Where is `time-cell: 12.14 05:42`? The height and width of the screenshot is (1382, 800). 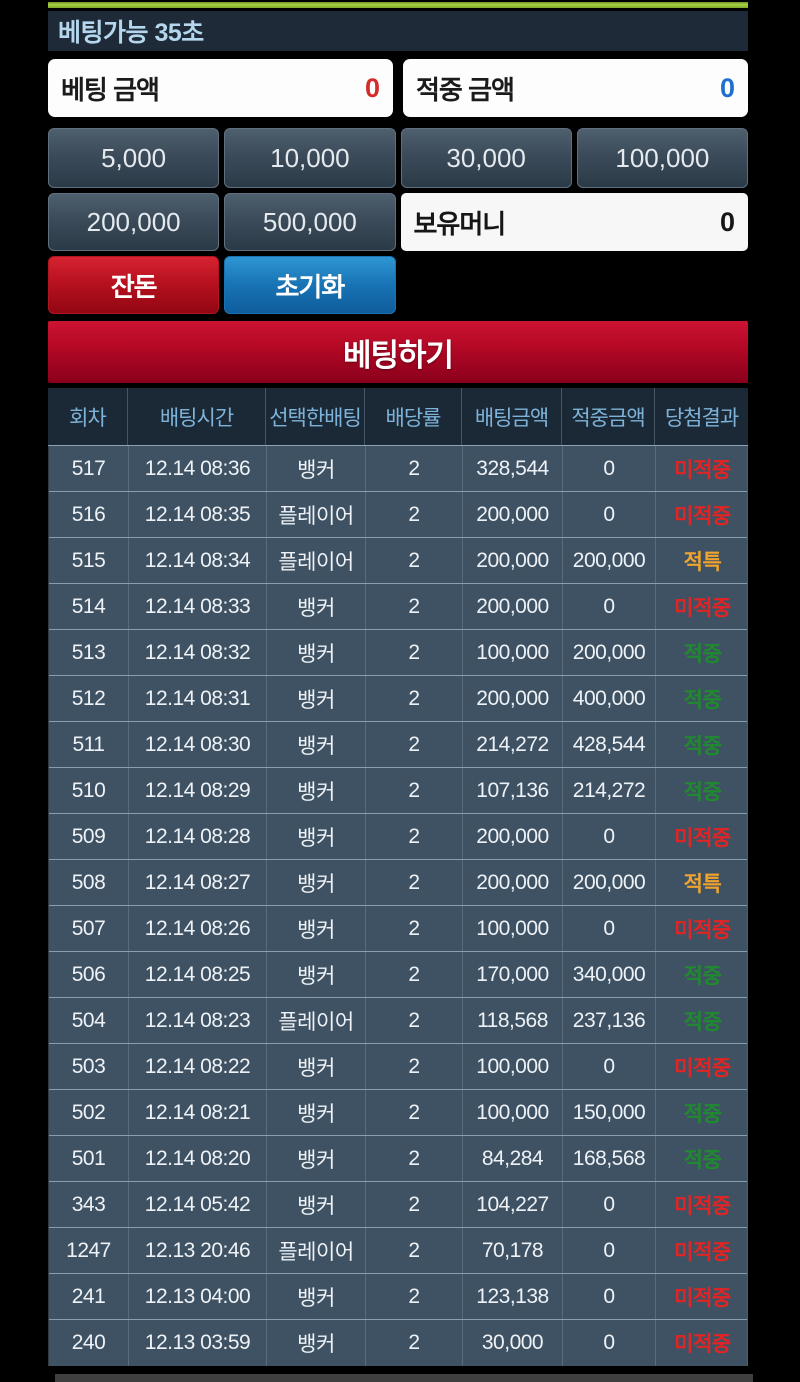 time-cell: 12.14 05:42 is located at coordinates (198, 1204).